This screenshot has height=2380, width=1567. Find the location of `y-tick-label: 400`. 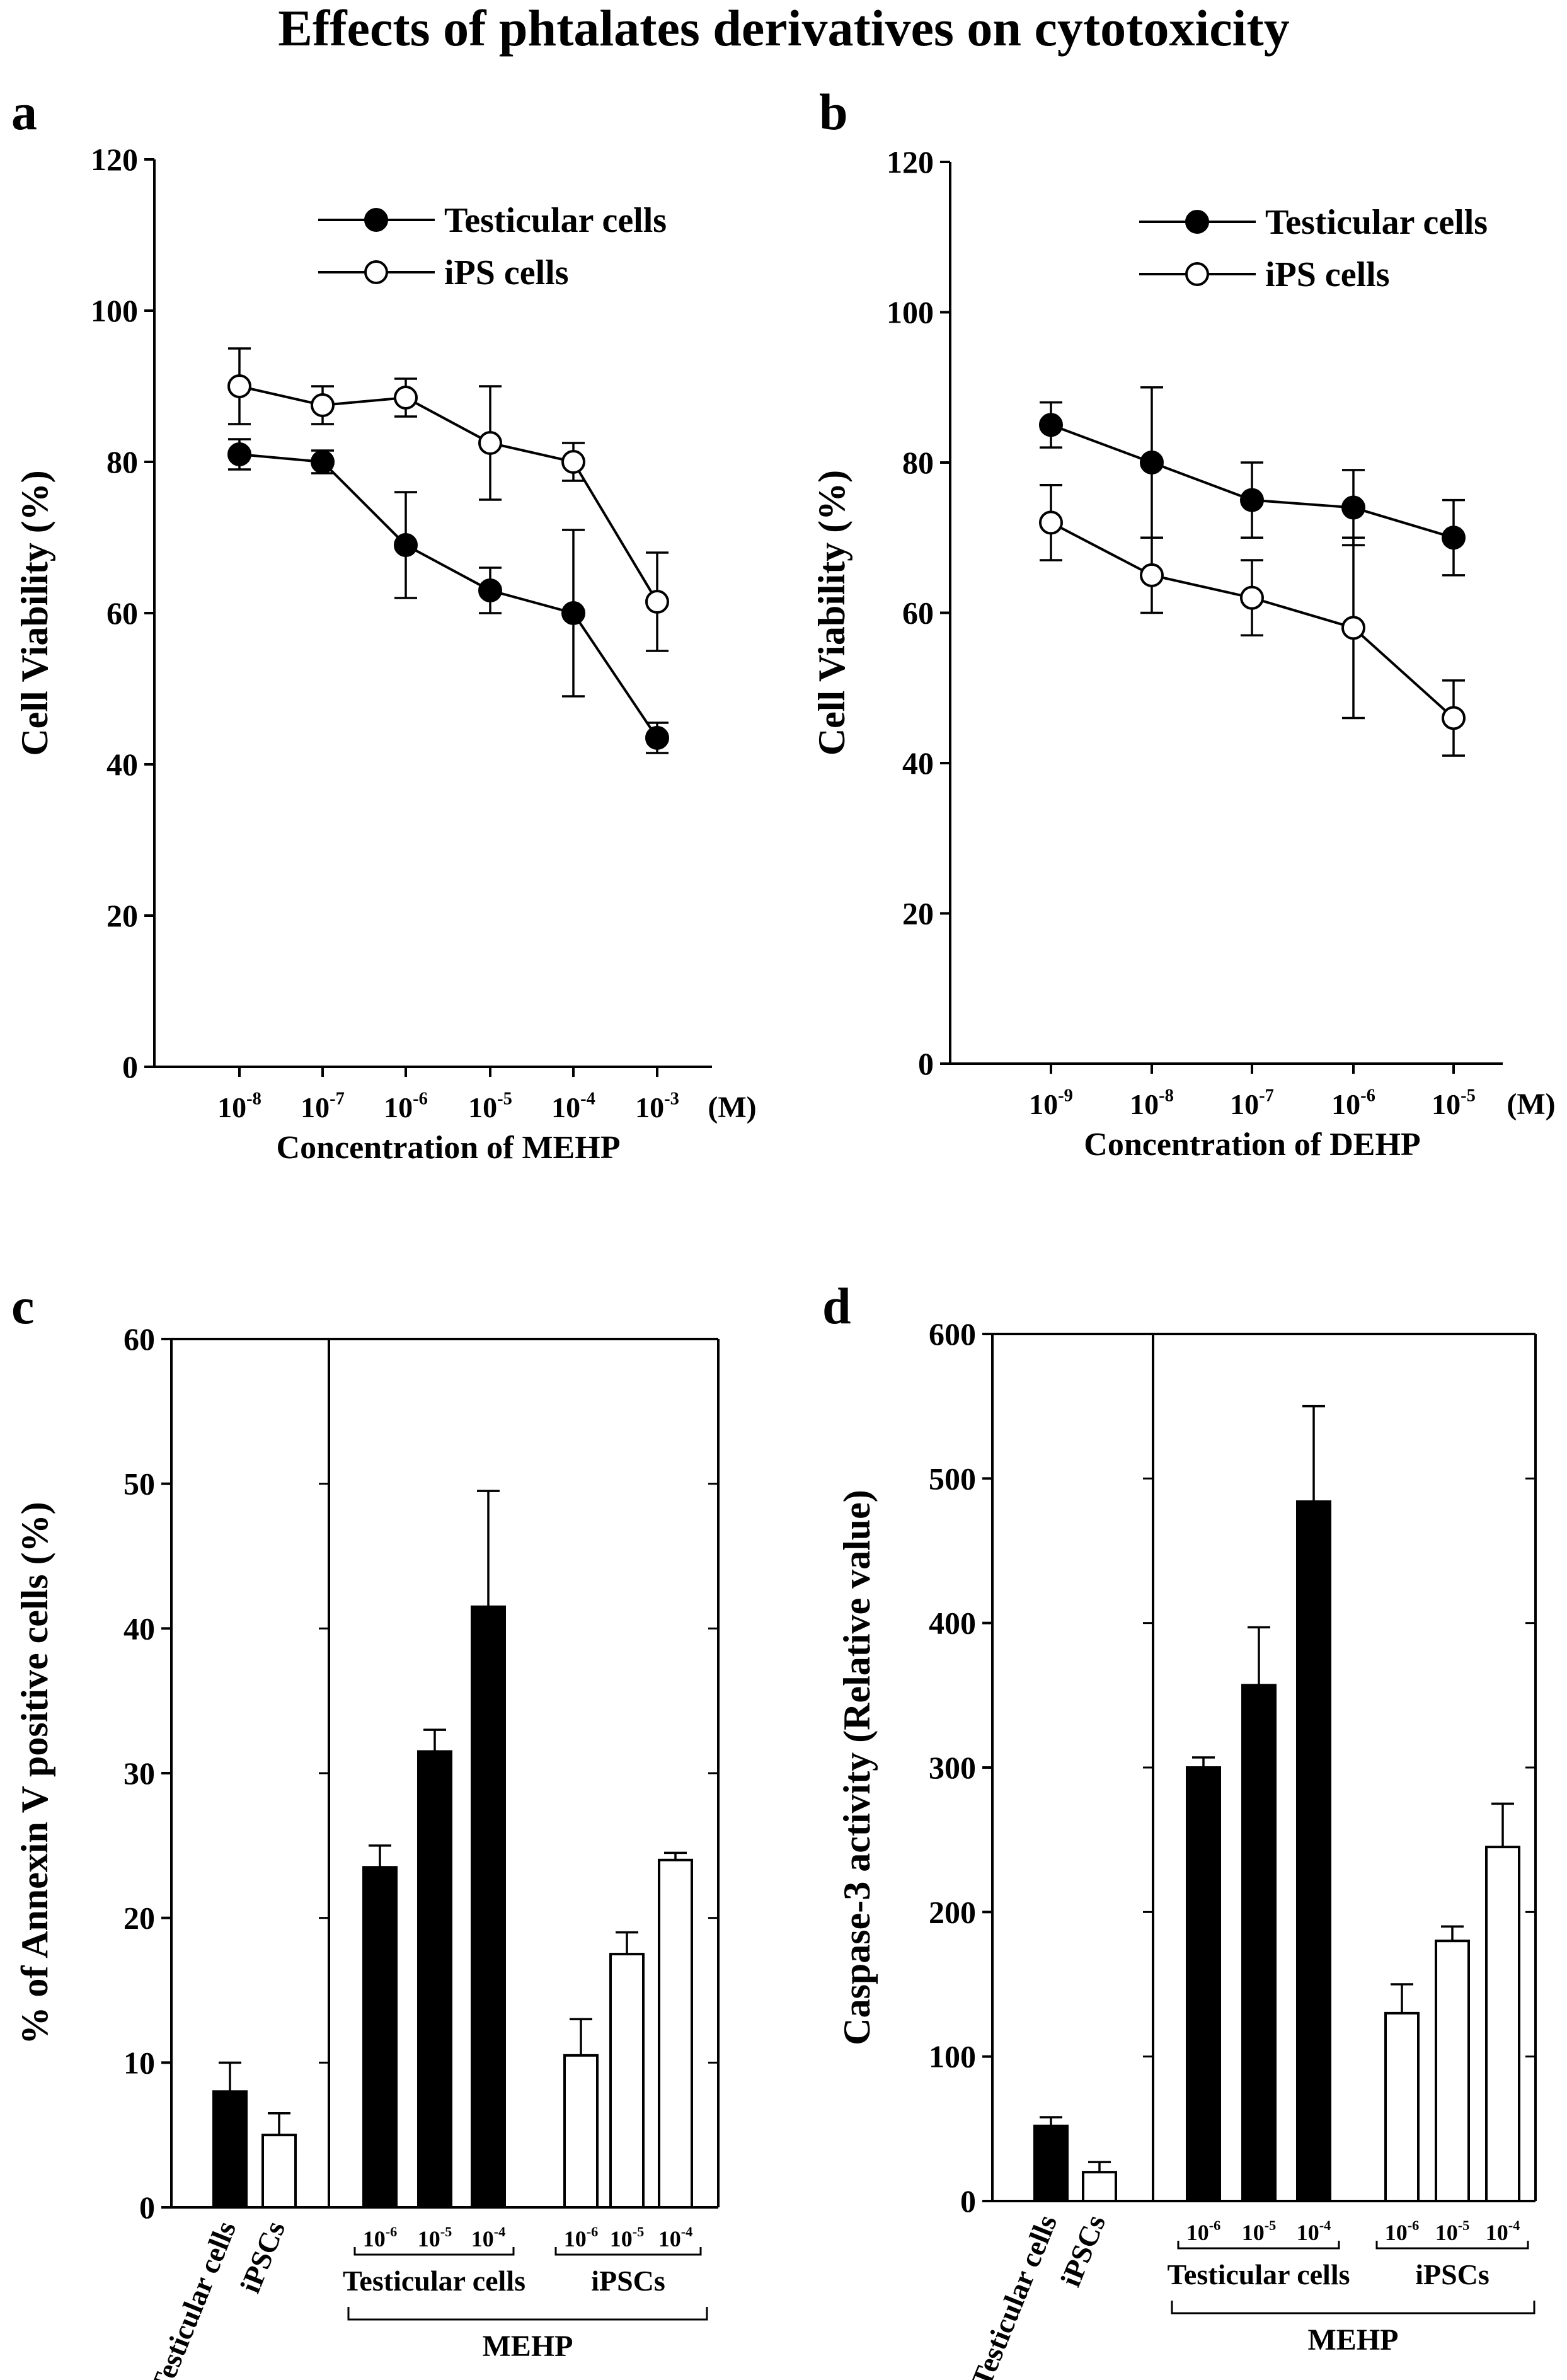

y-tick-label: 400 is located at coordinates (952, 1623).